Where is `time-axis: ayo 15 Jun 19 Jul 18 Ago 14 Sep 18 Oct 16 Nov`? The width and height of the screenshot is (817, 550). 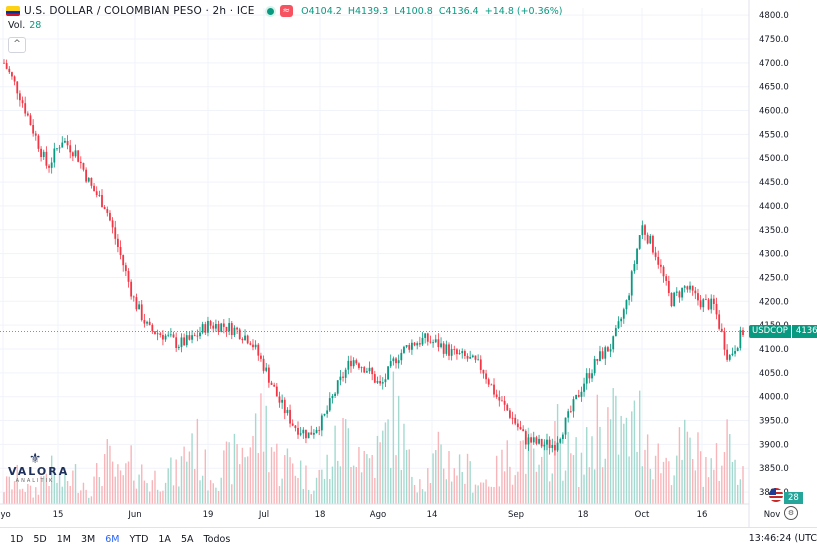
time-axis: ayo 15 Jun 19 Jul 18 Ago 14 Sep 18 Oct 16 Nov is located at coordinates (390, 511).